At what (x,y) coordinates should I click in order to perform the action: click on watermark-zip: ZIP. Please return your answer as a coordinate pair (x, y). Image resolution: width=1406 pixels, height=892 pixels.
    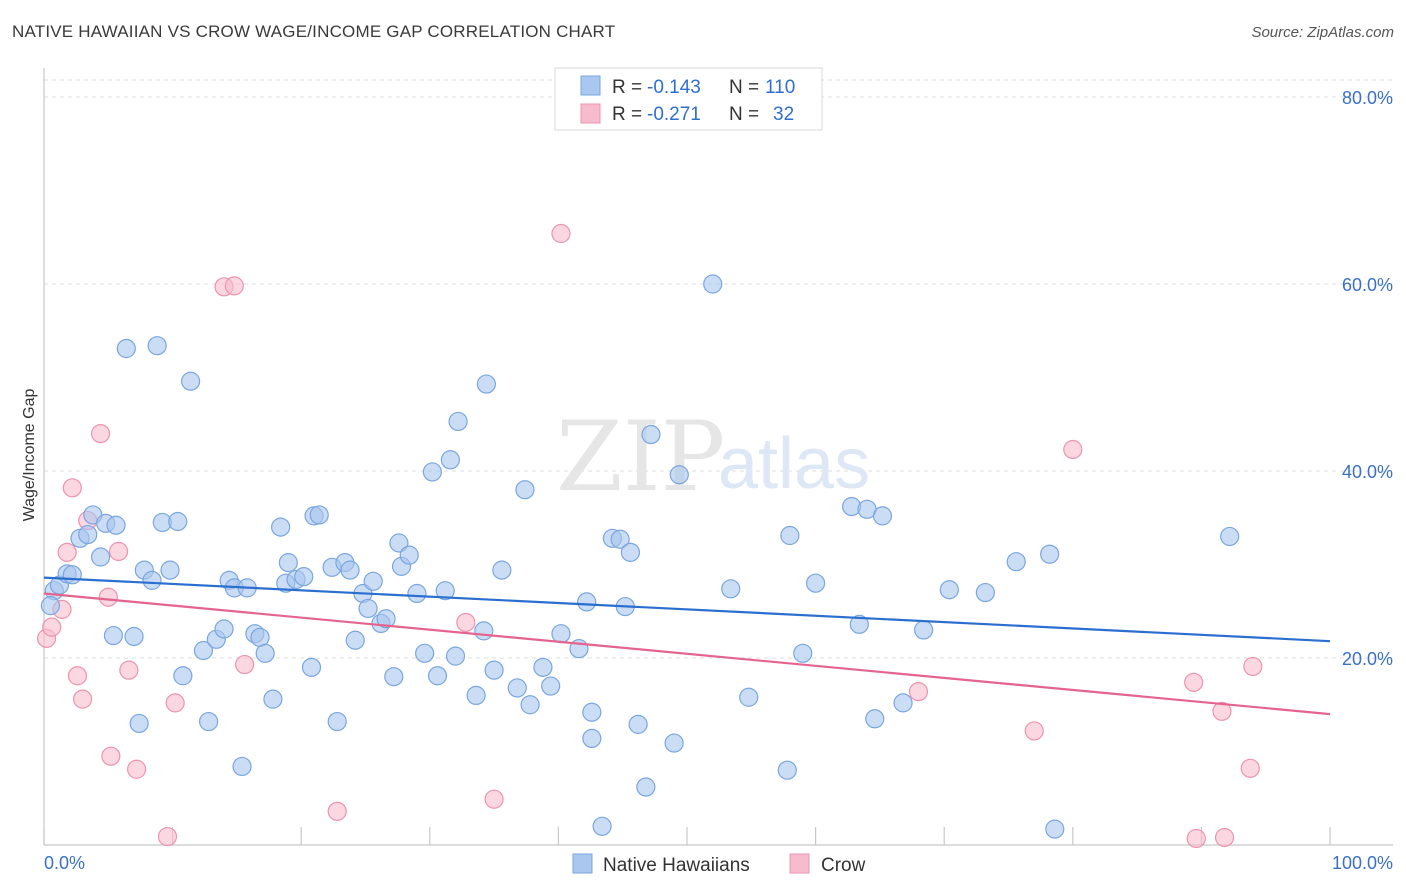
    Looking at the image, I should click on (640, 457).